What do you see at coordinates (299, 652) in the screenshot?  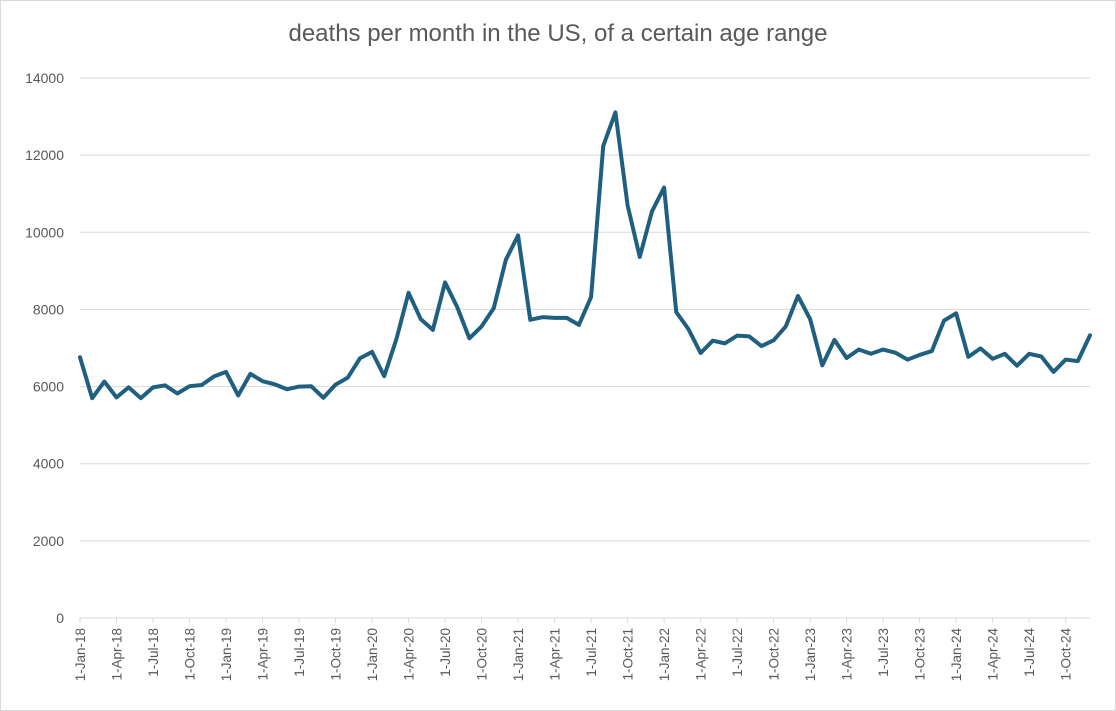 I see `x-tick-label: 1-Jul-19` at bounding box center [299, 652].